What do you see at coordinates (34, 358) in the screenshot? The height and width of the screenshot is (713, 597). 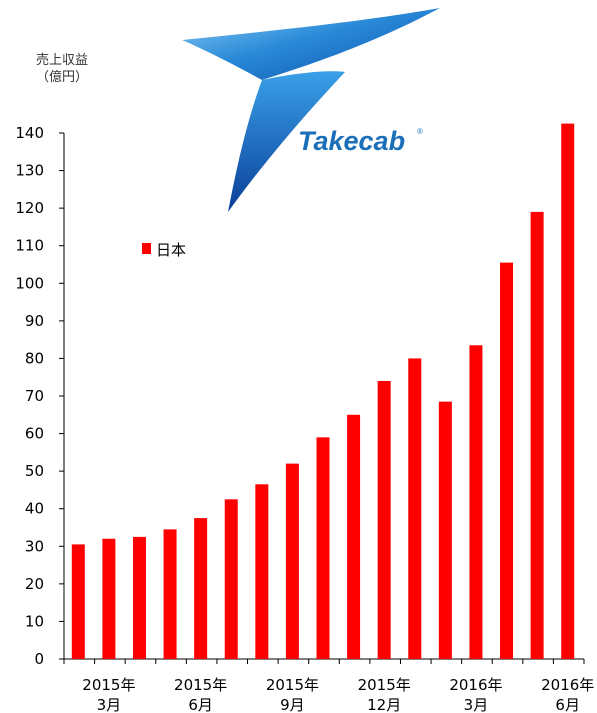 I see `y-tick-label: 80` at bounding box center [34, 358].